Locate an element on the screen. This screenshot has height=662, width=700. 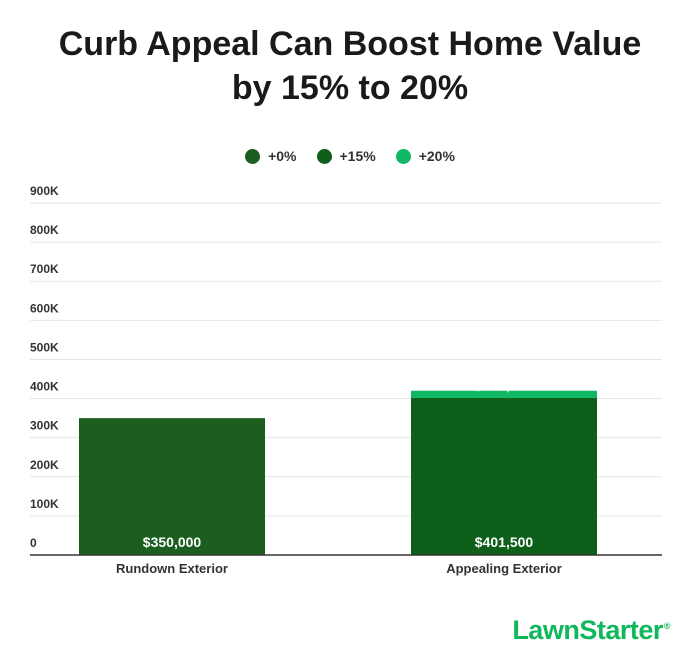
chart-title-line-2: by 15% to 20% is located at coordinates (350, 88).